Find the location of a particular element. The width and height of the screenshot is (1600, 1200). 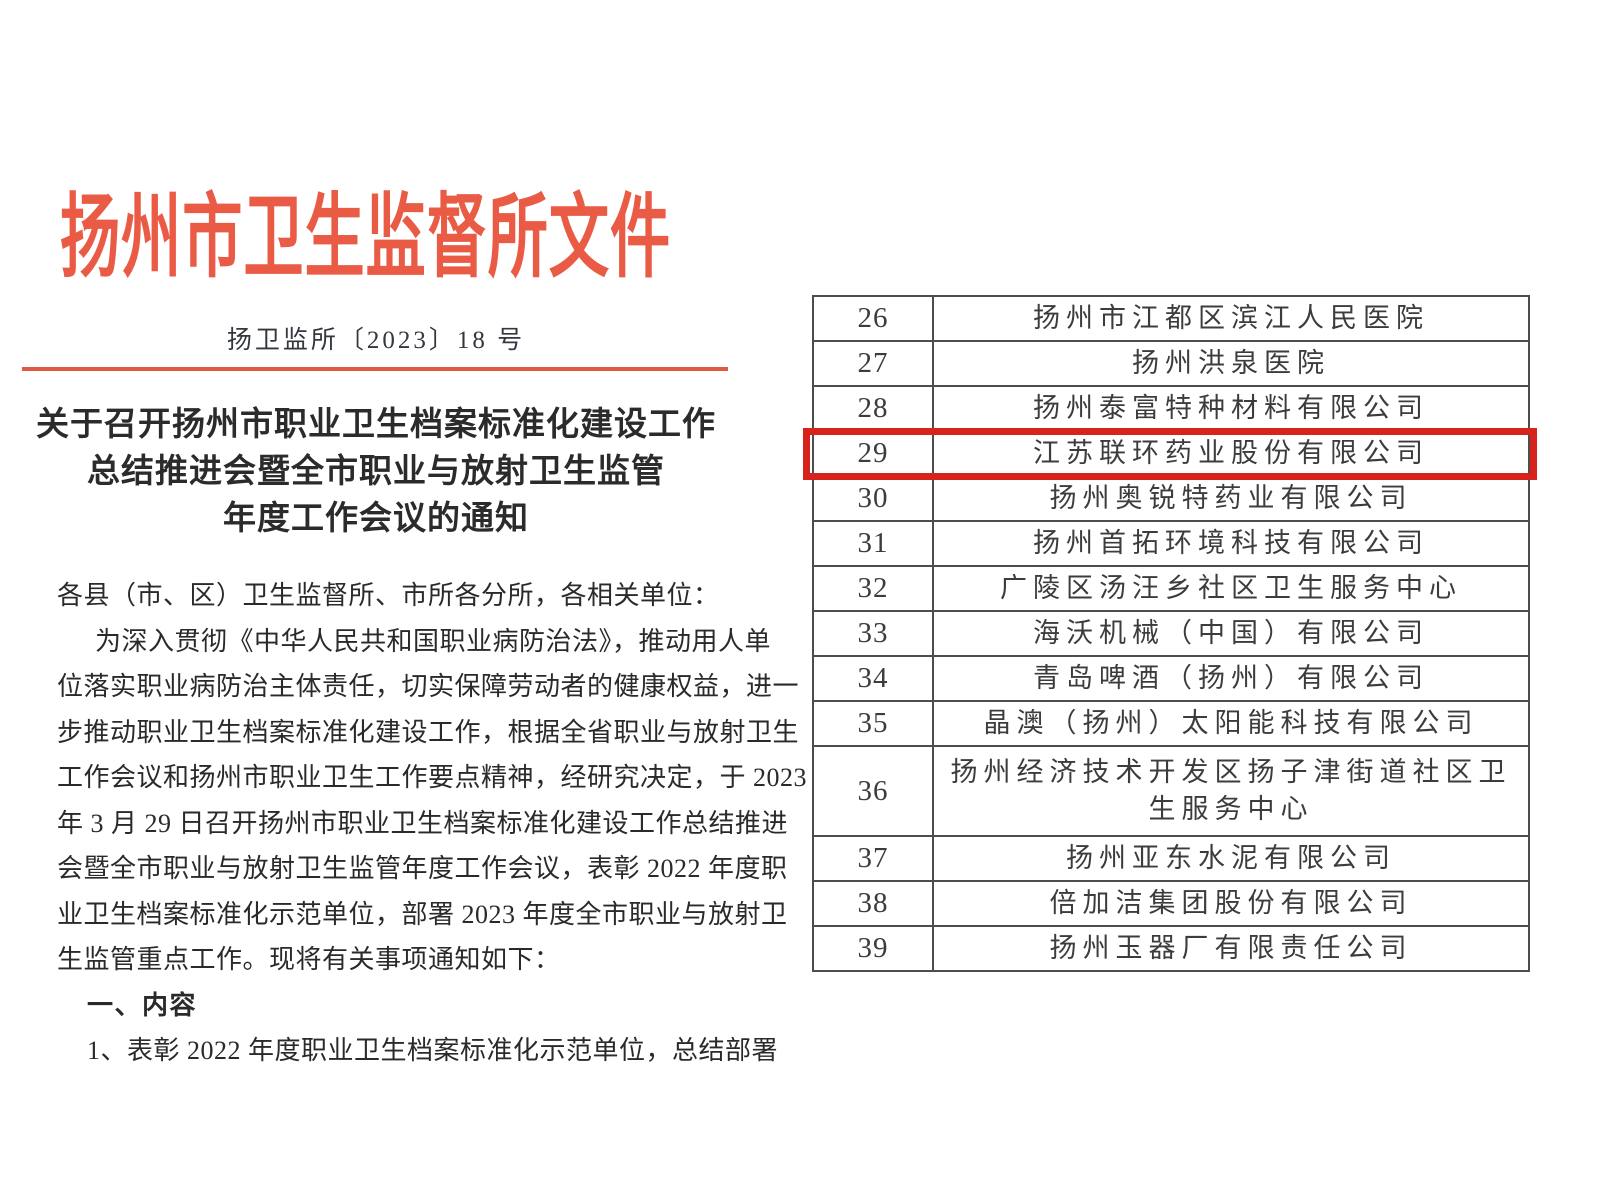

org-name: 江苏联环药业股份有限公司 is located at coordinates (1231, 453).